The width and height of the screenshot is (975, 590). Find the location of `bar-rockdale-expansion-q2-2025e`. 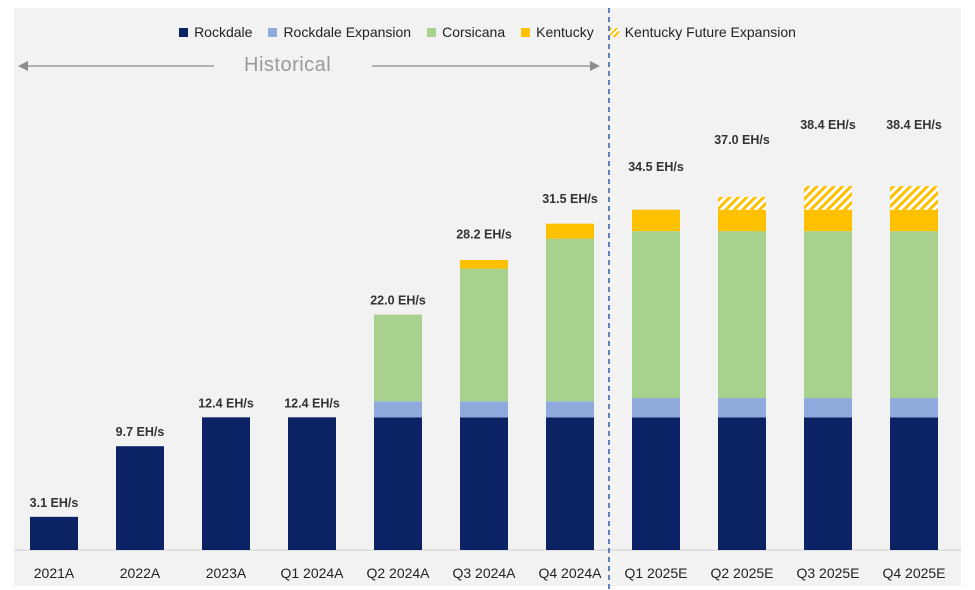

bar-rockdale-expansion-q2-2025e is located at coordinates (742, 408).